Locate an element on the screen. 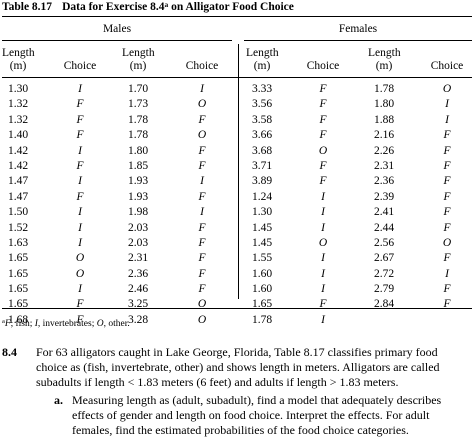 This screenshot has height=439, width=474. length-cell: 3.58 is located at coordinates (262, 119).